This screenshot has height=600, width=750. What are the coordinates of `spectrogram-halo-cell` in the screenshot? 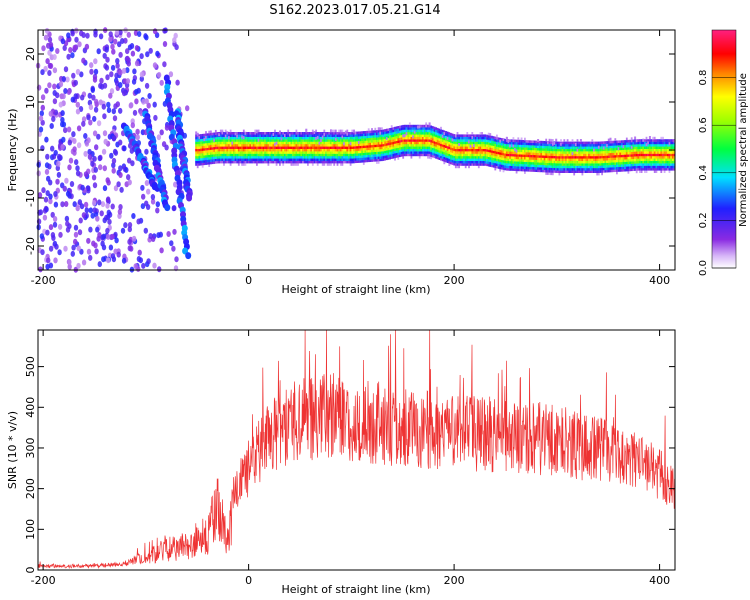 It's located at (257, 132).